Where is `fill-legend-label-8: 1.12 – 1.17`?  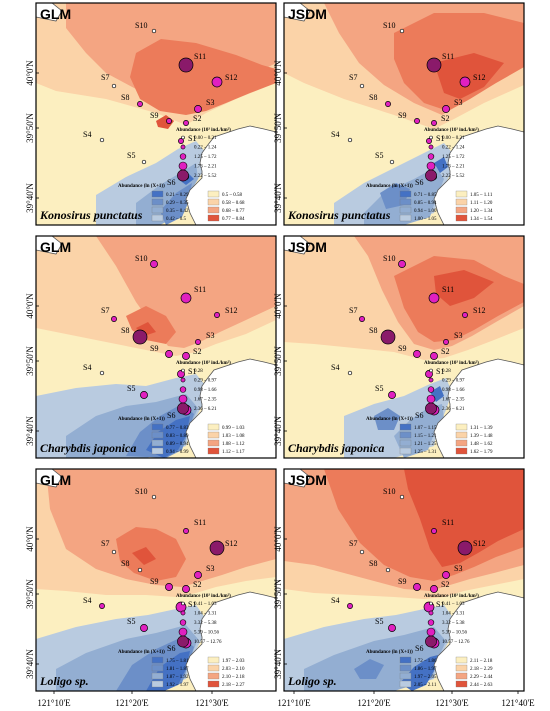
fill-legend-label-8: 1.12 – 1.17 is located at coordinates (233, 452).